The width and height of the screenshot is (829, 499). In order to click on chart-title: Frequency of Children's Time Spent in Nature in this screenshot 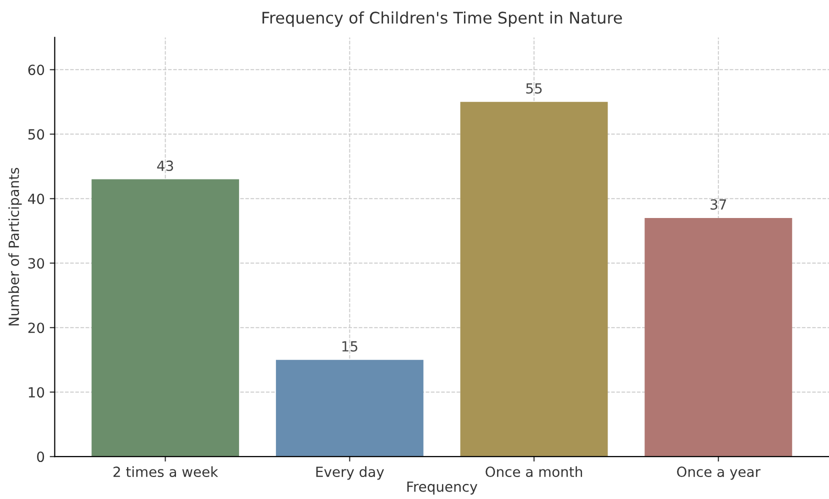, I will do `click(442, 19)`.